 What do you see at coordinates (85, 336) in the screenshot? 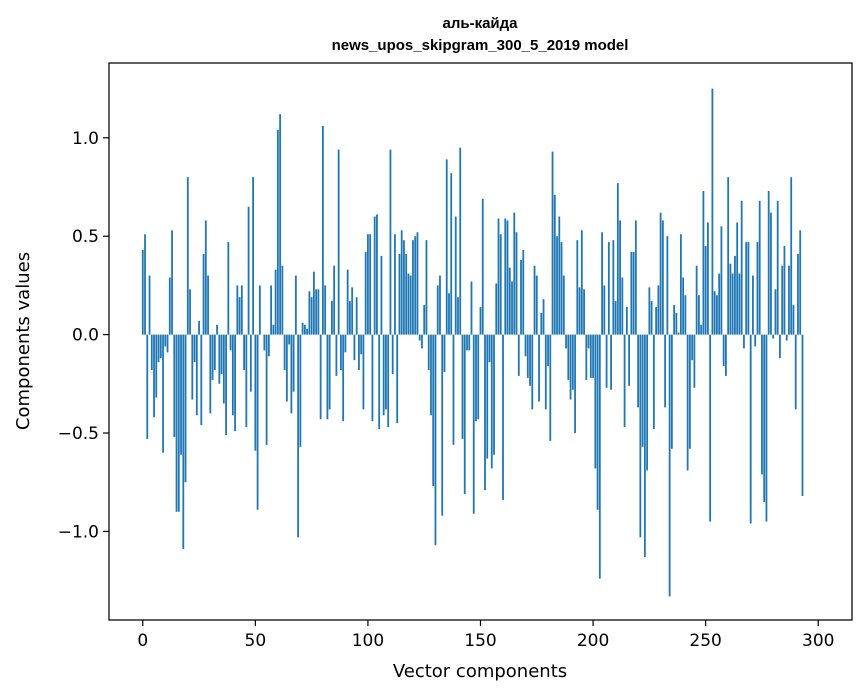
I see `y-tick-label: 0.0` at bounding box center [85, 336].